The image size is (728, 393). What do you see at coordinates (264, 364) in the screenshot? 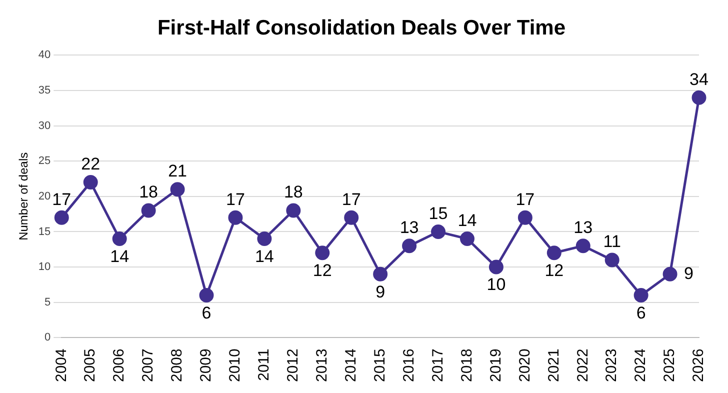
I see `x-tick-label: 2011` at bounding box center [264, 364].